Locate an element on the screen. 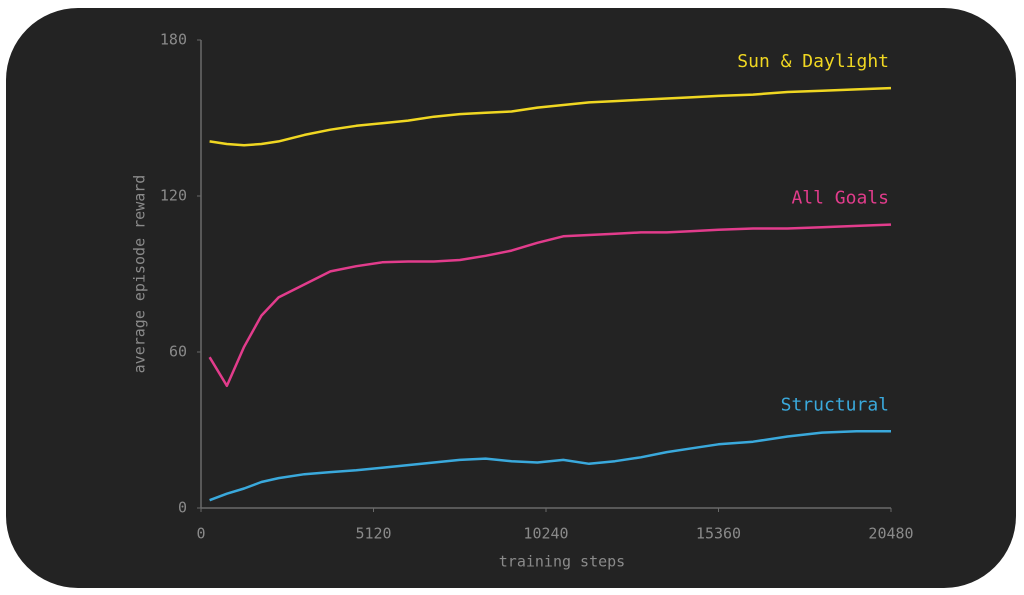  y-tick-label: 180 is located at coordinates (173, 40).